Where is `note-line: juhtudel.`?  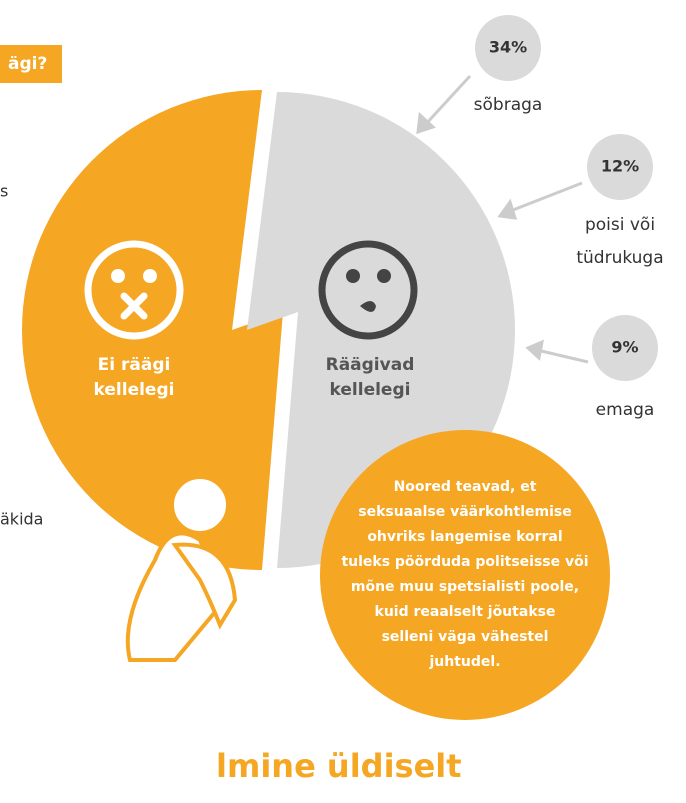
note-line: juhtudel. is located at coordinates (464, 662).